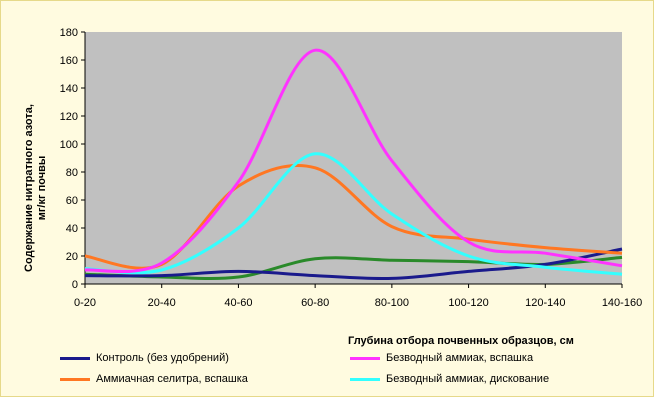  Describe the element at coordinates (69, 61) in the screenshot. I see `y-tick-label: 160` at that location.